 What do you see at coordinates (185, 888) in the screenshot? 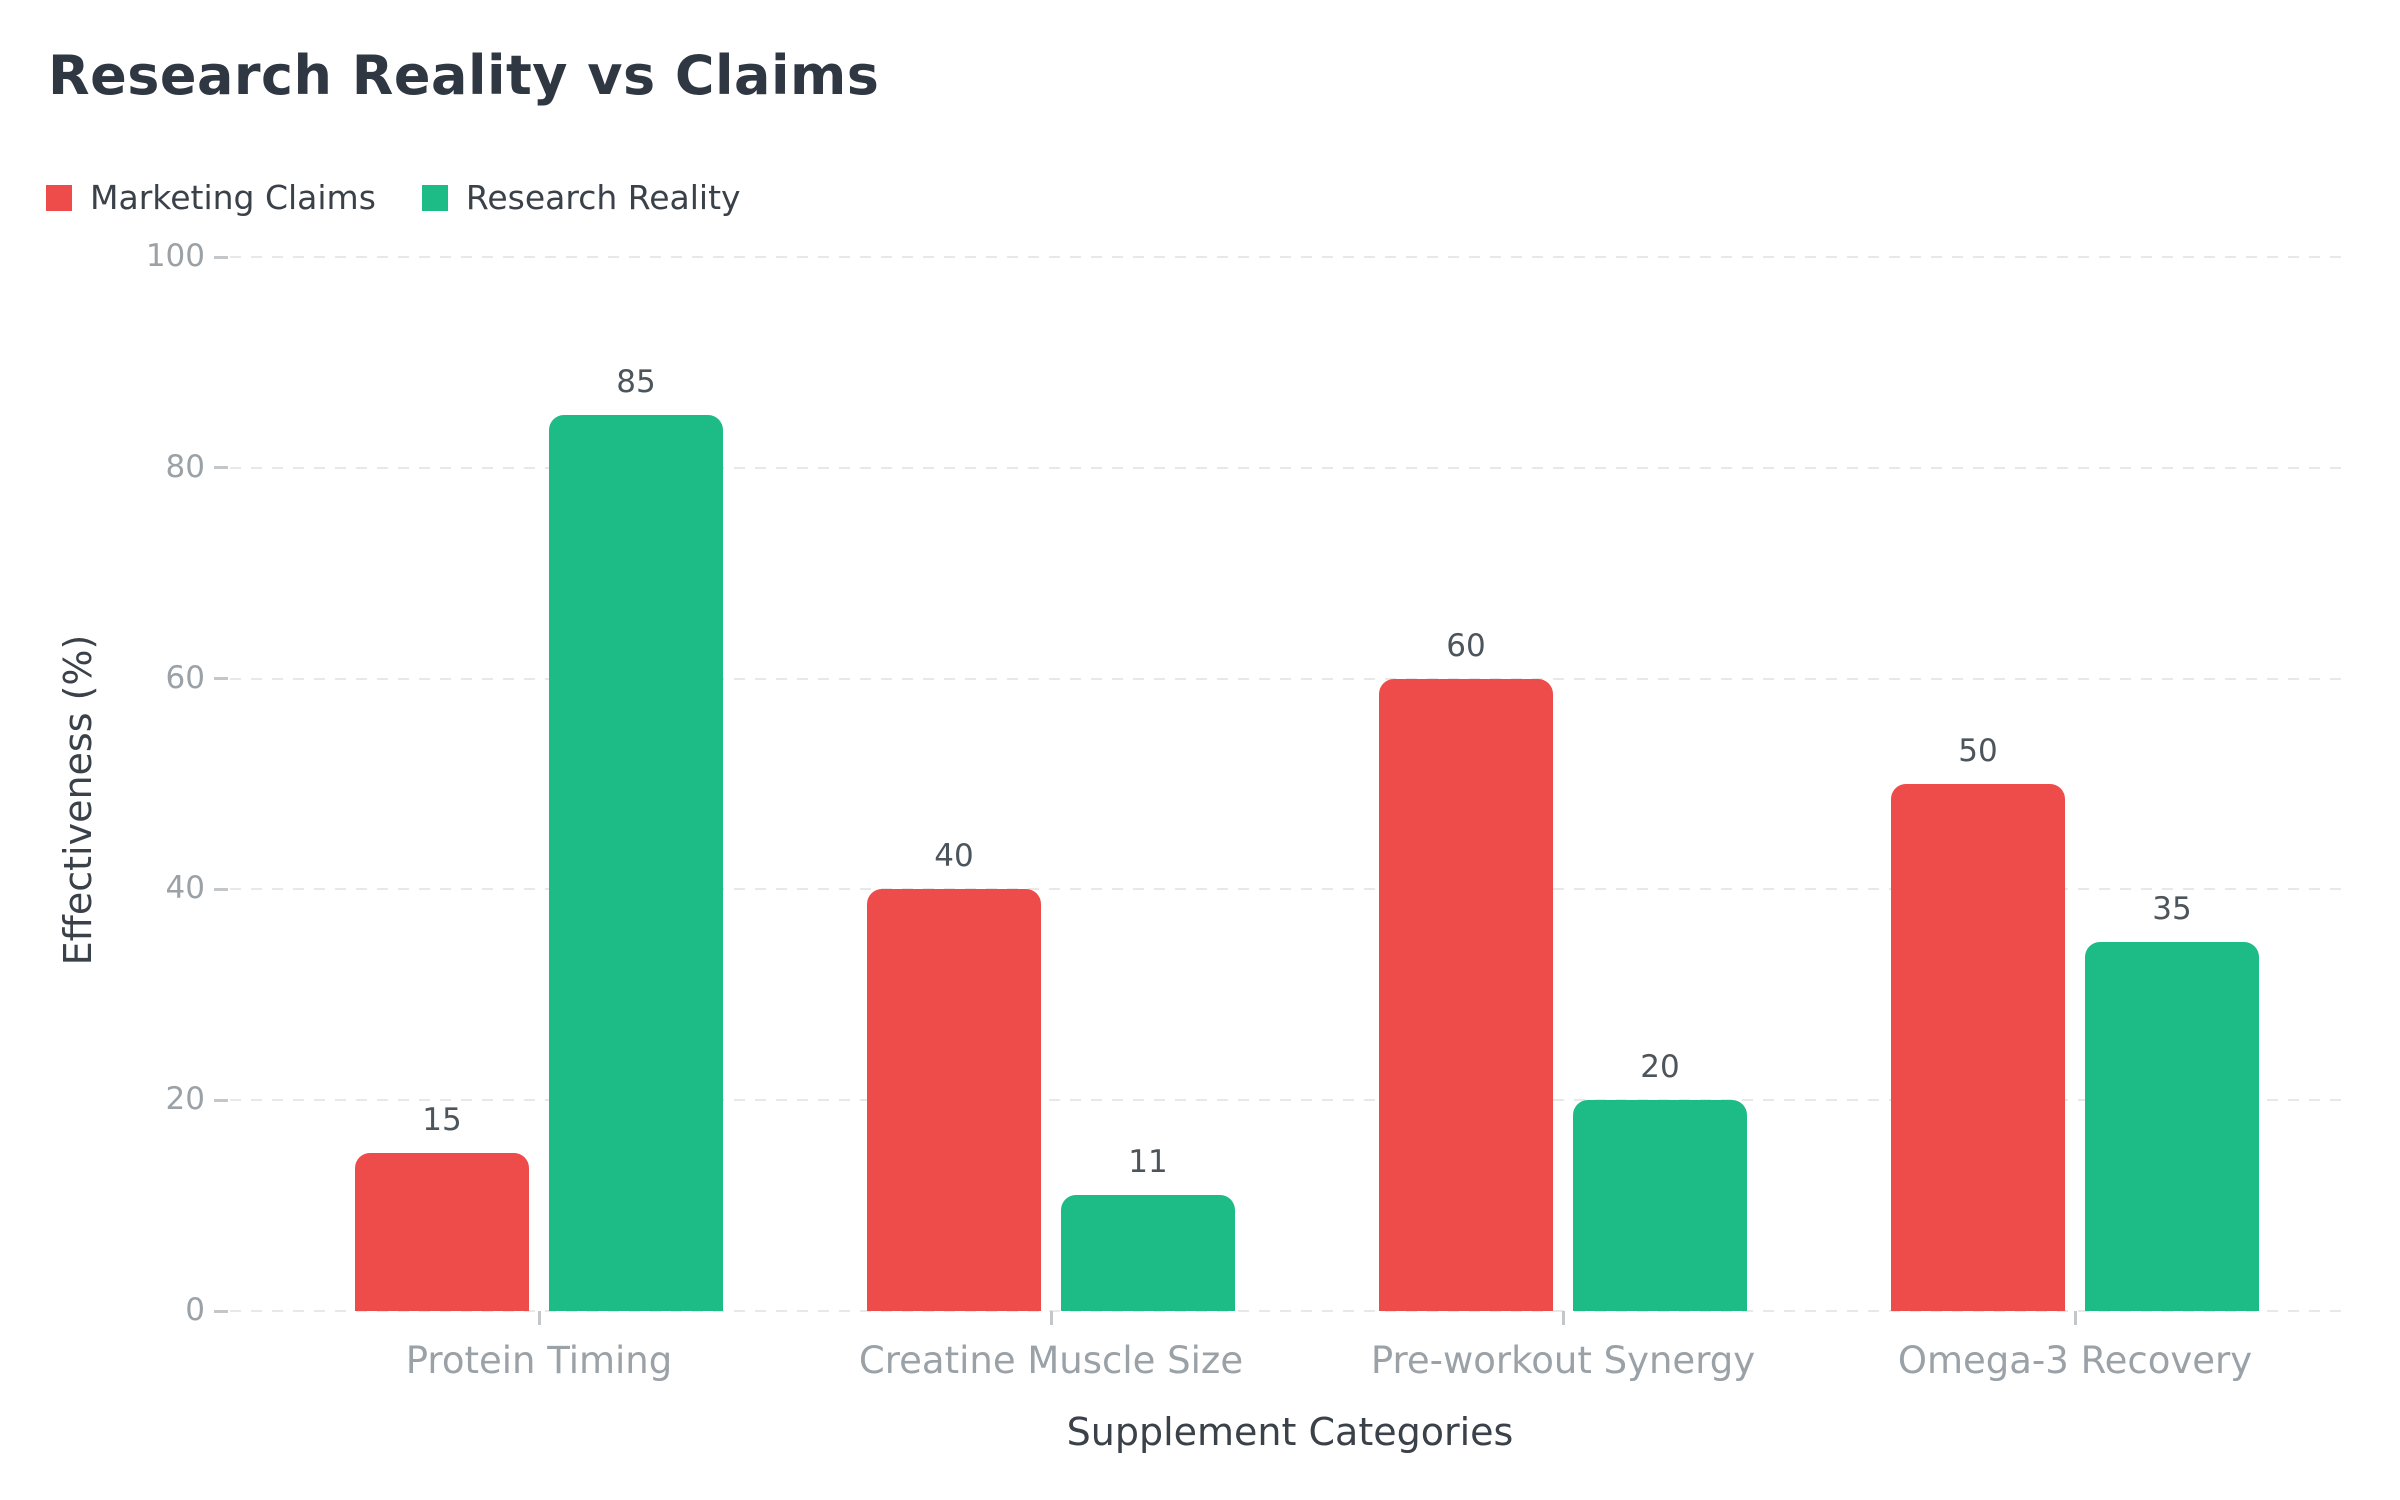
I see `y-tick-label: 40` at bounding box center [185, 888].